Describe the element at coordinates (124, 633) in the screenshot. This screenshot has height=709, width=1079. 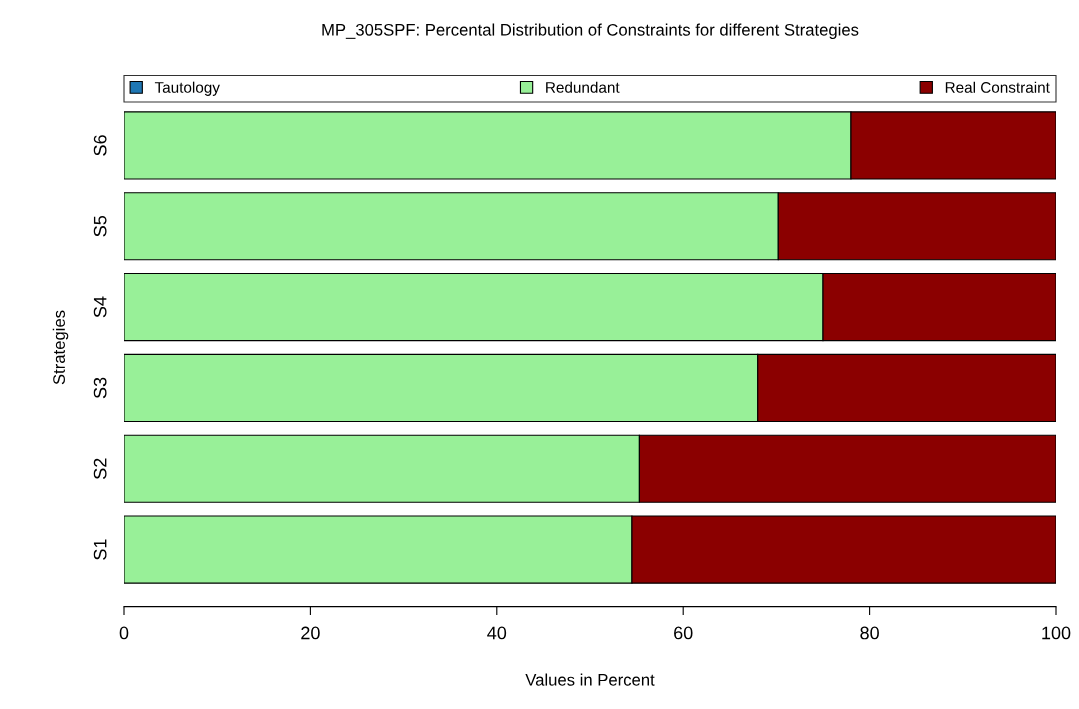
I see `x-tick-label: 0` at that location.